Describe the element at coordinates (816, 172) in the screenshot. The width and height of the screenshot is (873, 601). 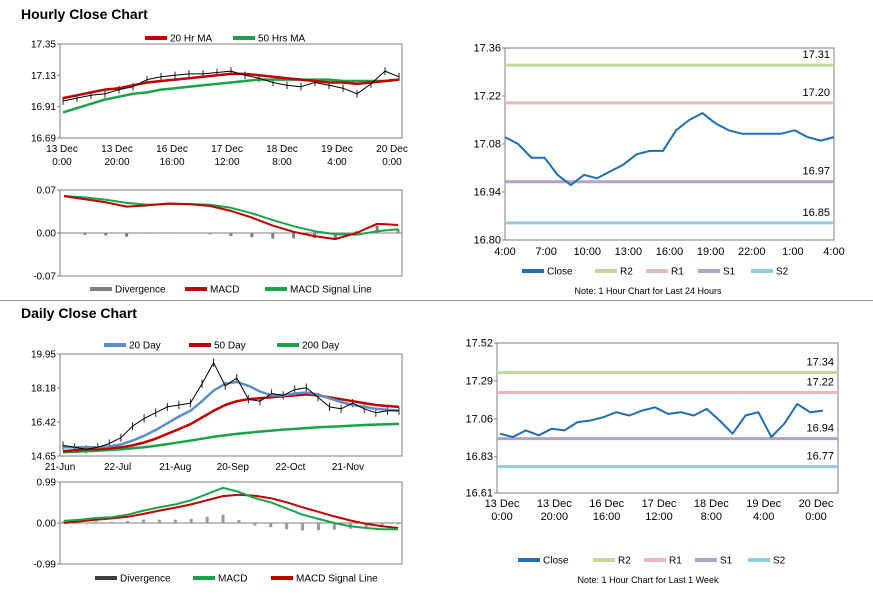
I see `hourly-pivot-s1-label: 16.97` at that location.